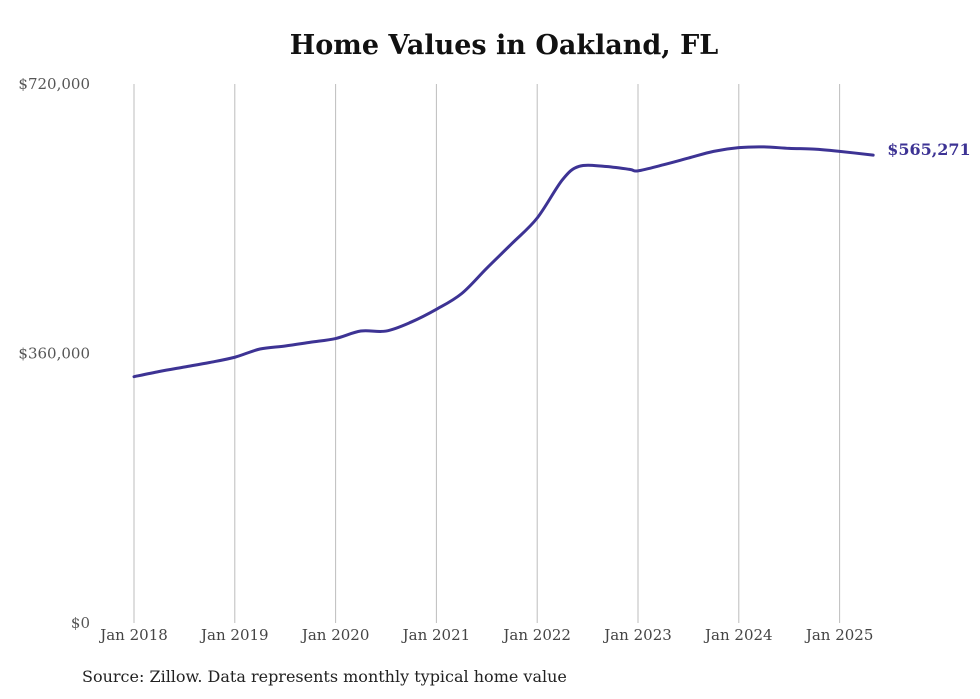  What do you see at coordinates (335, 635) in the screenshot?
I see `x-tick-label: Jan 2020` at bounding box center [335, 635].